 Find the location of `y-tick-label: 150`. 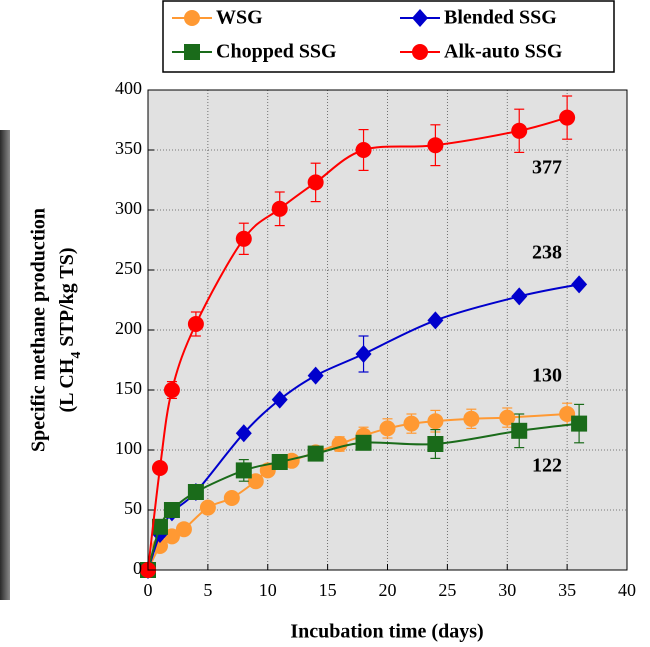

y-tick-label: 150 is located at coordinates (128, 388).